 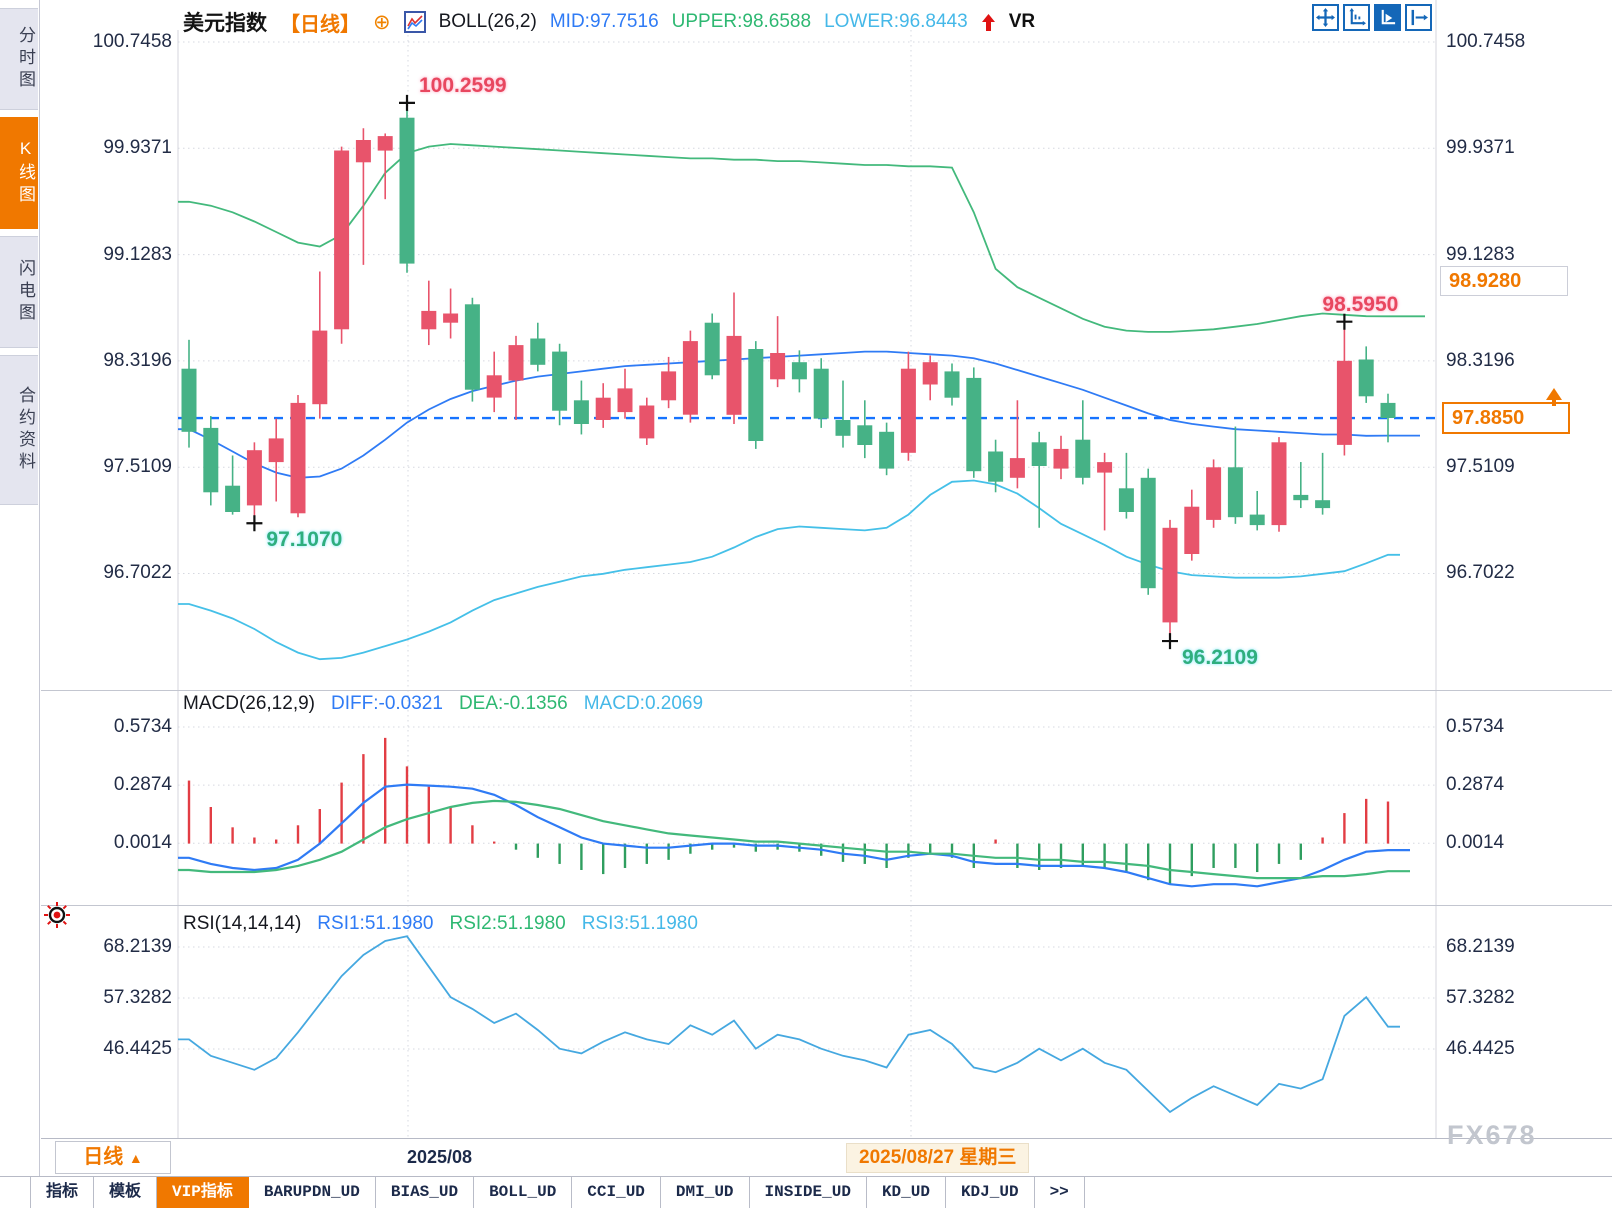 What do you see at coordinates (616, 1192) in the screenshot?
I see `bottom-tab-CCI_UD: CCI_UD` at bounding box center [616, 1192].